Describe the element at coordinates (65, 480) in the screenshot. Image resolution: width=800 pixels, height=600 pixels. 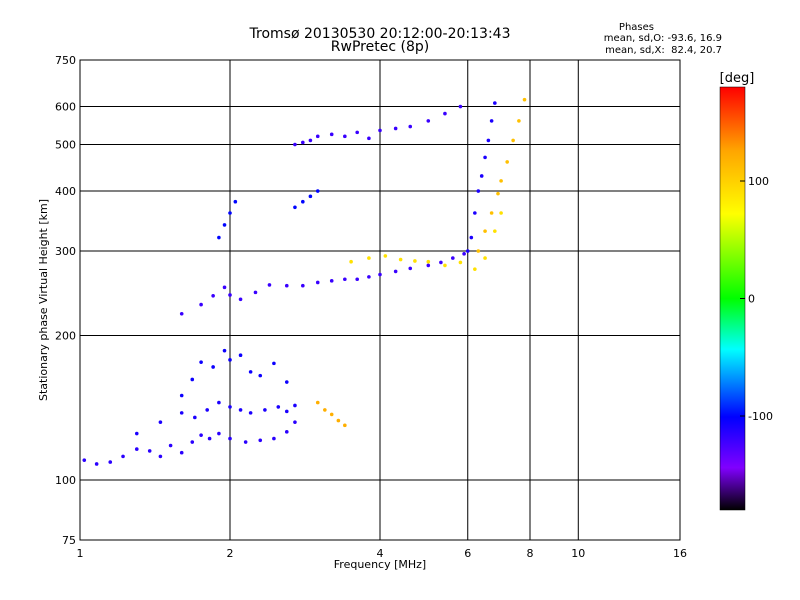
I see `y-tick-label: 100` at that location.